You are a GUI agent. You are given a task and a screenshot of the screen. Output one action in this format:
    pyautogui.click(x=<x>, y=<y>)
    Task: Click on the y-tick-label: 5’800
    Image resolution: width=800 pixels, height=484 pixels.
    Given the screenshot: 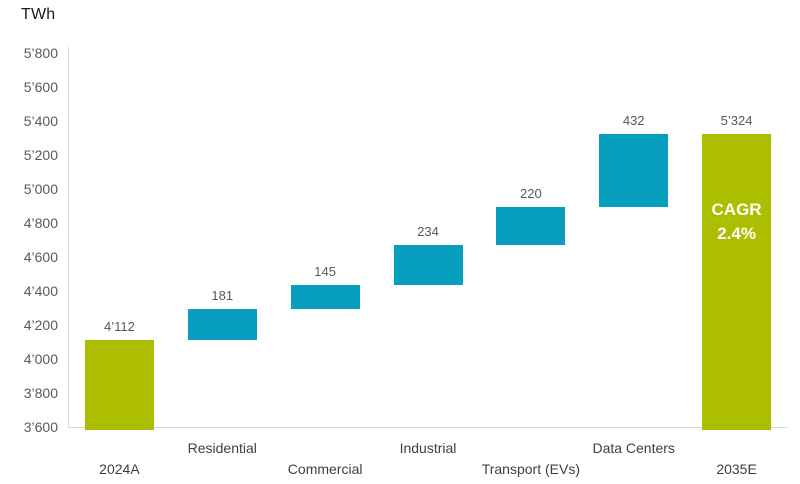 What is the action you would take?
    pyautogui.click(x=40, y=53)
    